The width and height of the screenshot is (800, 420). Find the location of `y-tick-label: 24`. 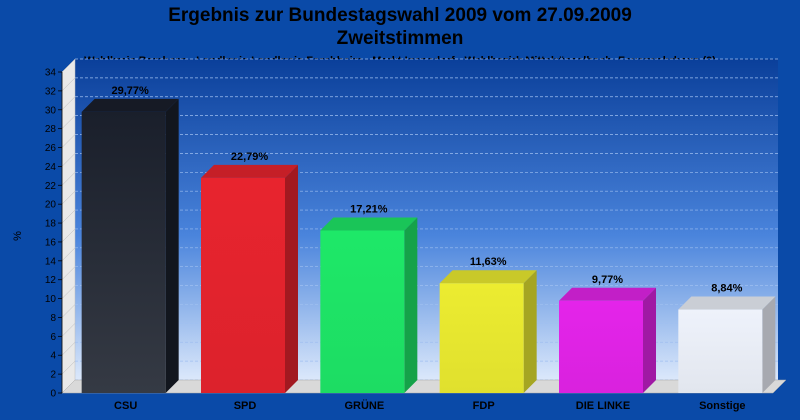

y-tick-label: 24 is located at coordinates (51, 167).